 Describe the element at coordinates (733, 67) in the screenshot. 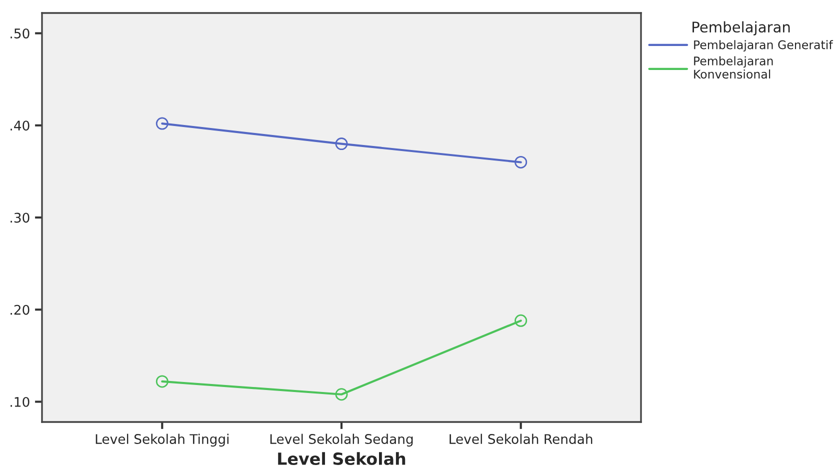

I see `legend-label: Pembelajaran Konvensional` at that location.